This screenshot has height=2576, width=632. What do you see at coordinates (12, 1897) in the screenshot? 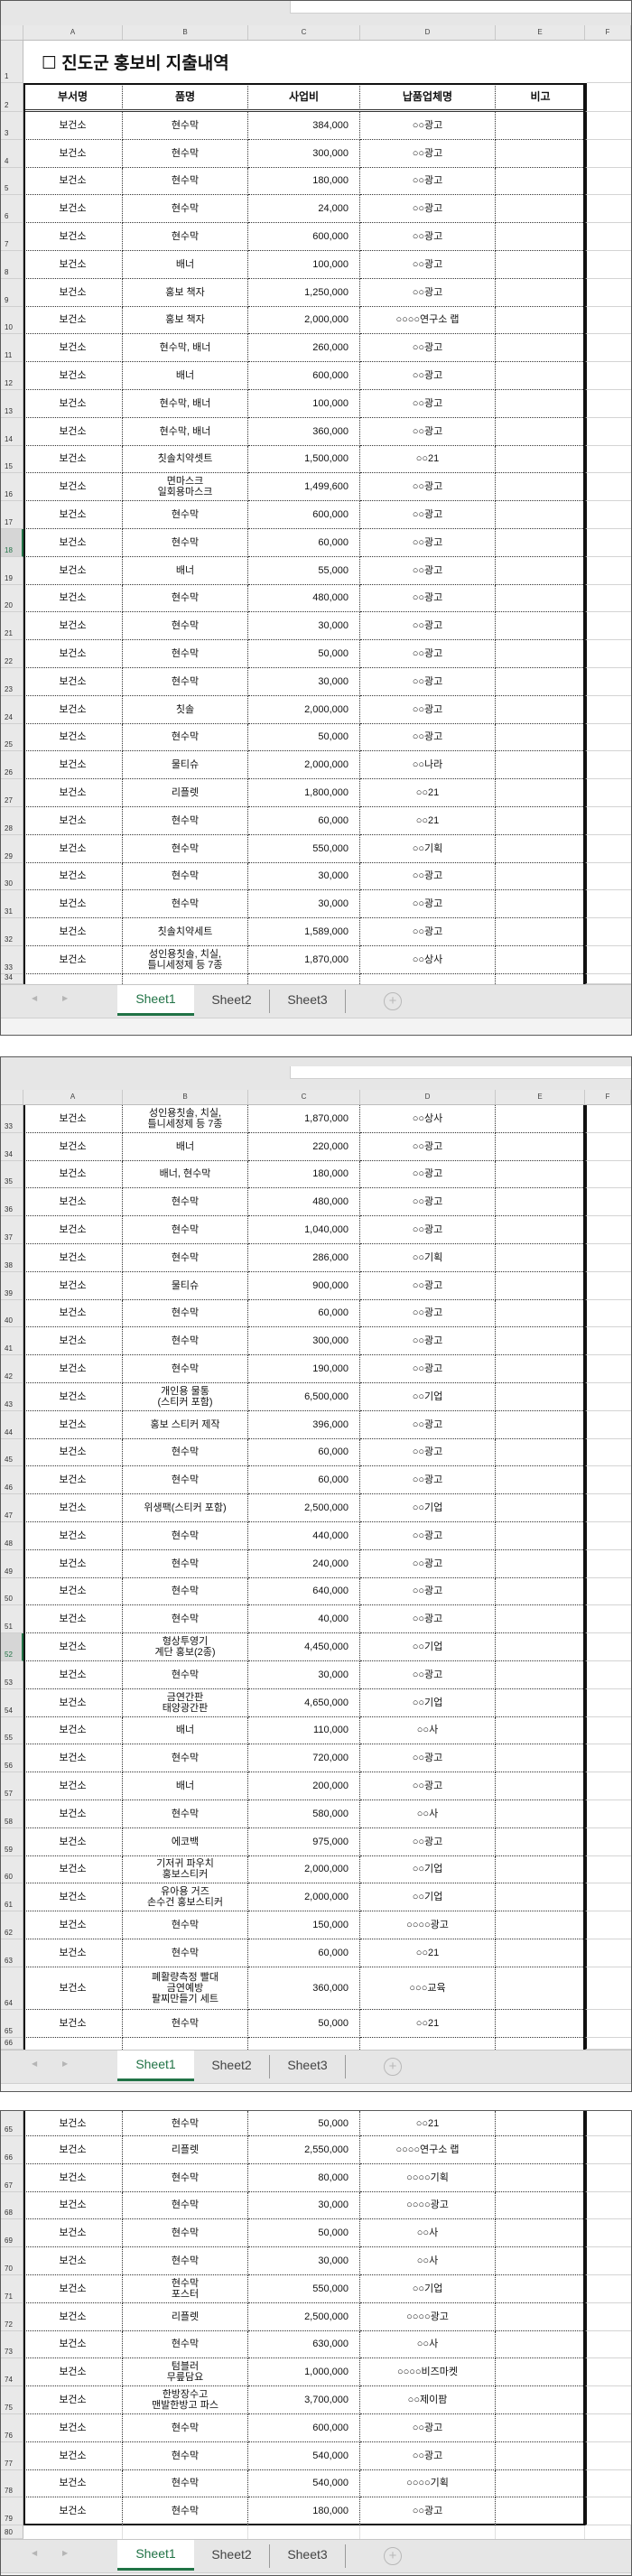
I see `row-header-61: 61` at bounding box center [12, 1897].